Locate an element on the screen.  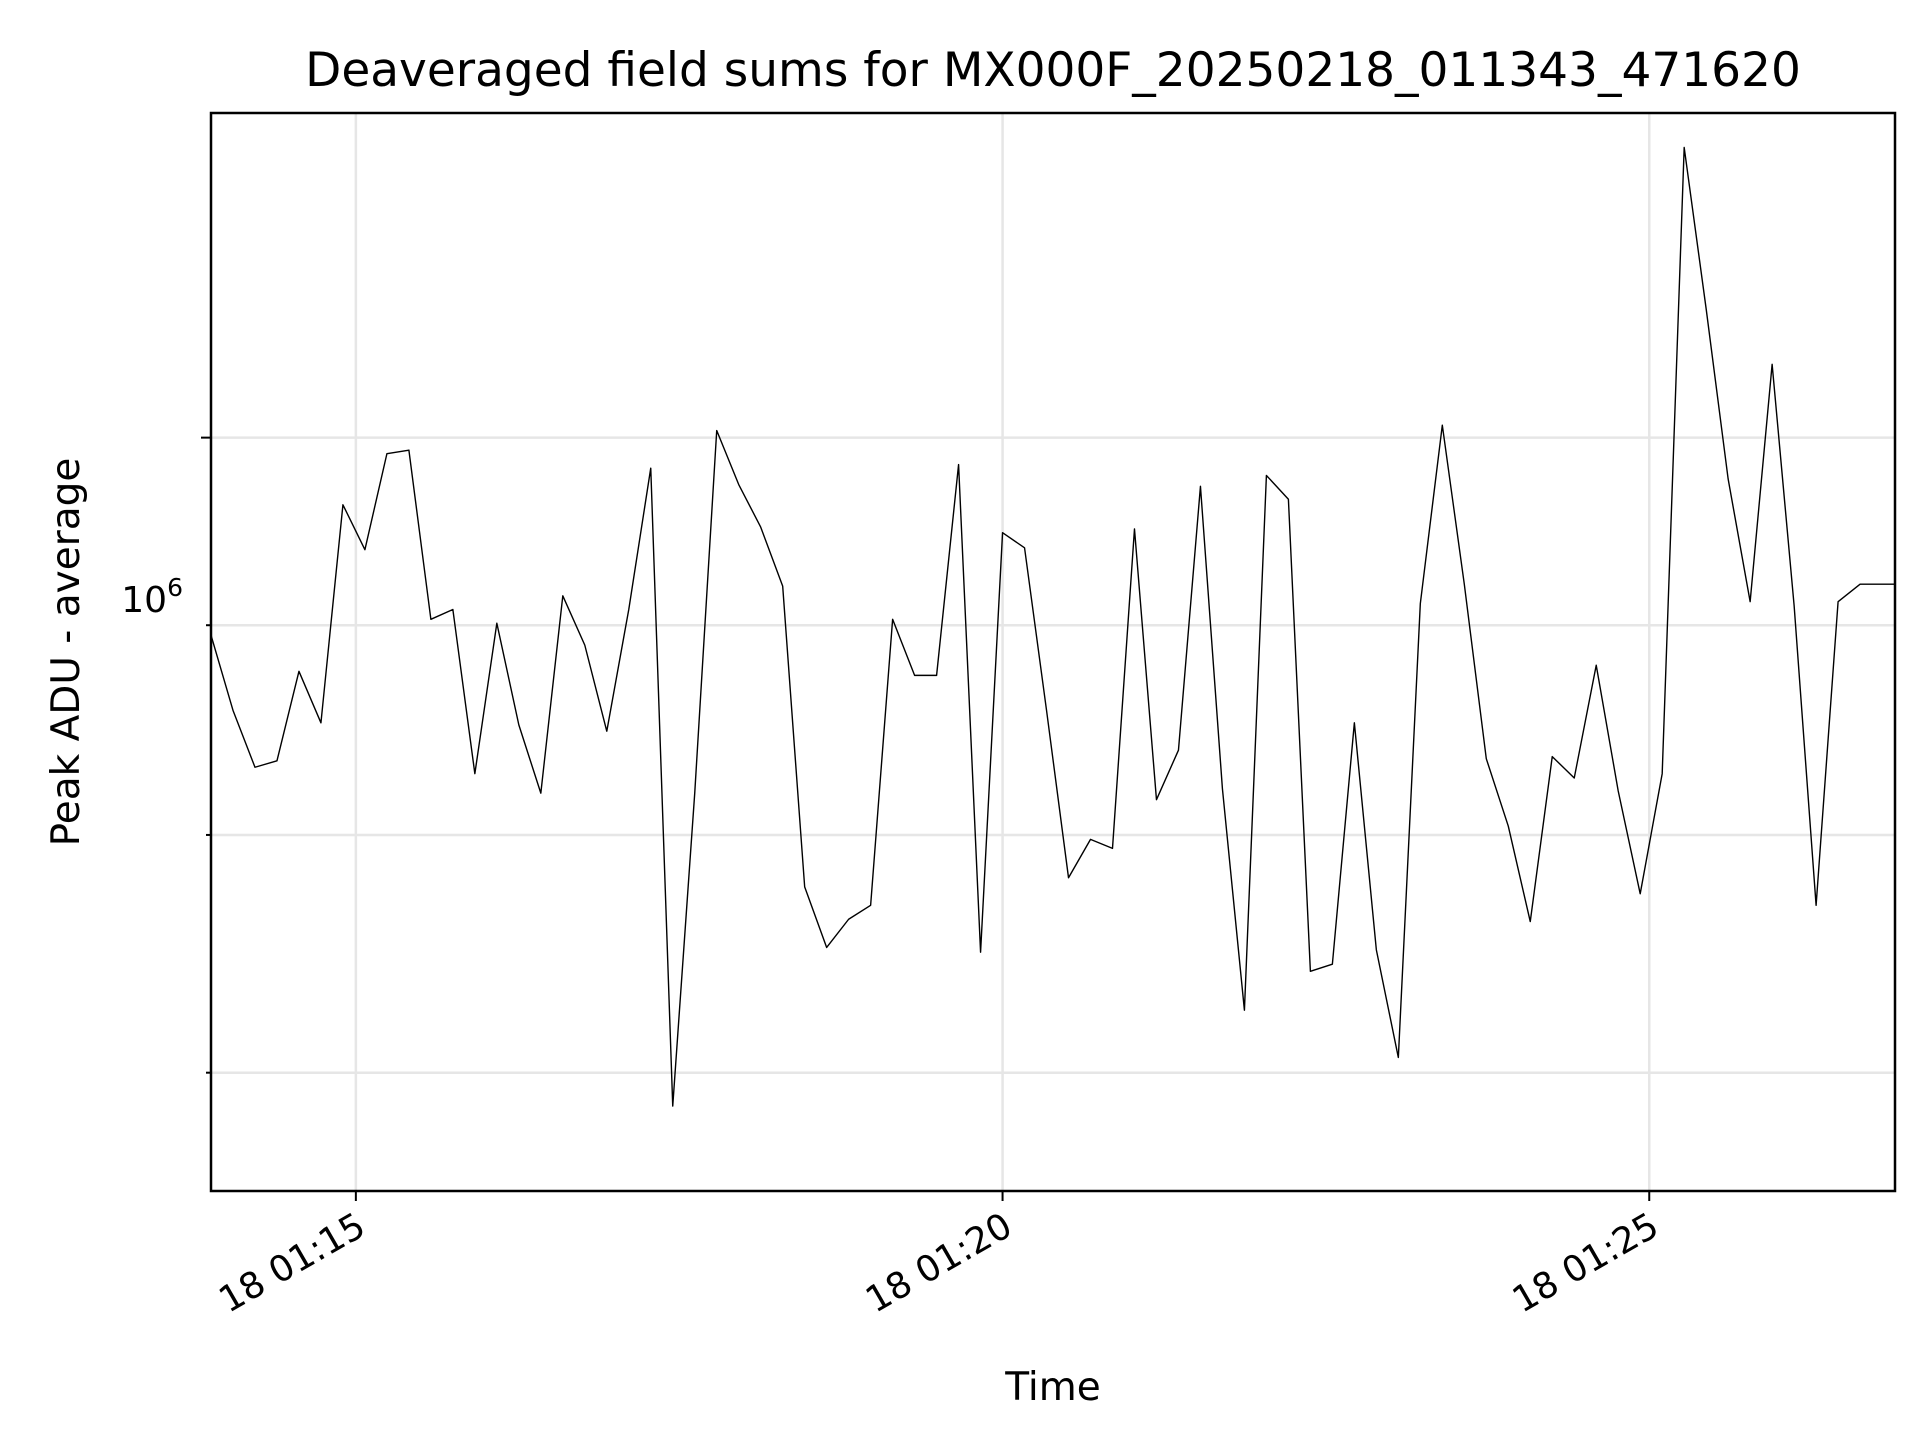
x-axis-label: Time is located at coordinates (1052, 1387).